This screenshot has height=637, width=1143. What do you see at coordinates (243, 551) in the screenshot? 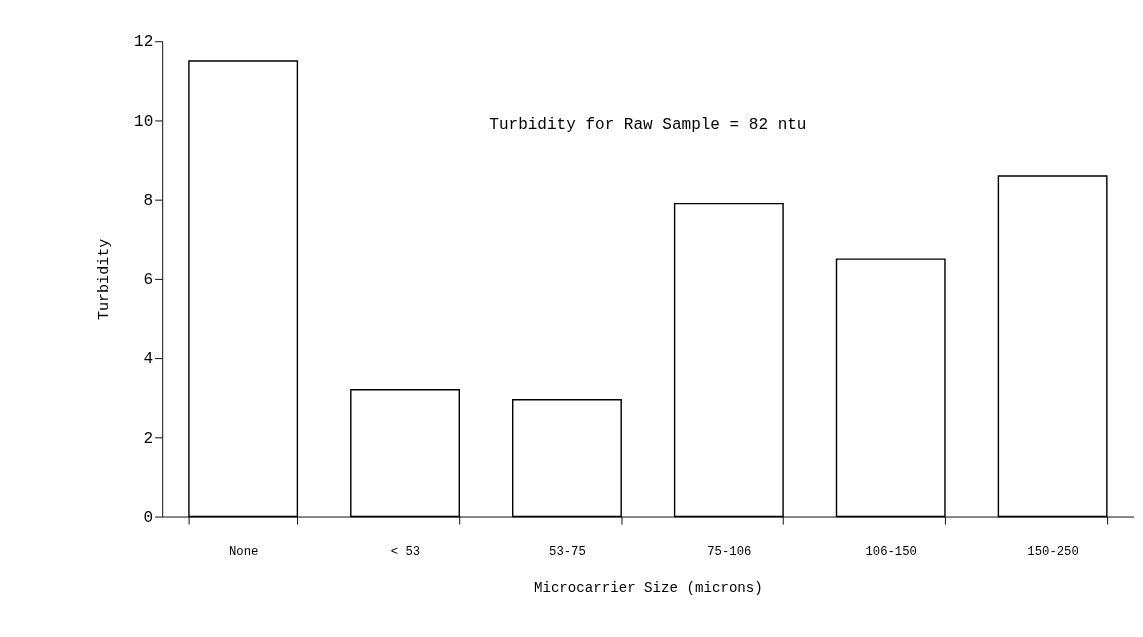
I see `x-tick-label: None` at bounding box center [243, 551].